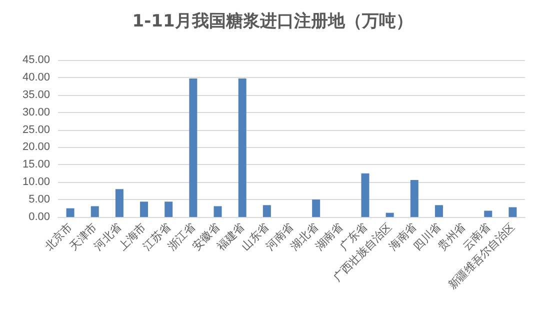  Describe the element at coordinates (36, 164) in the screenshot. I see `y-tick-label: 15.00` at that location.